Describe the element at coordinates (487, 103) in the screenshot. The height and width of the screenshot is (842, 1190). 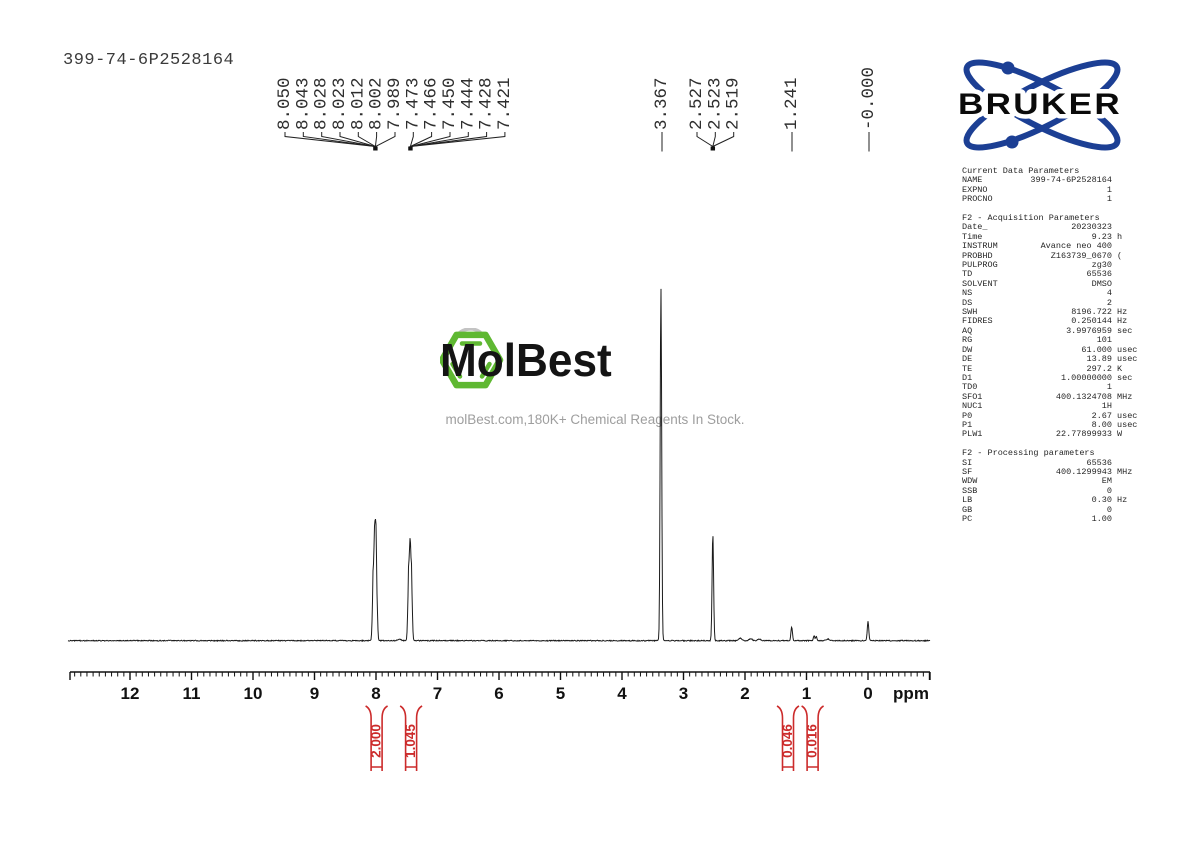
I see `peak-label: 7.428` at that location.